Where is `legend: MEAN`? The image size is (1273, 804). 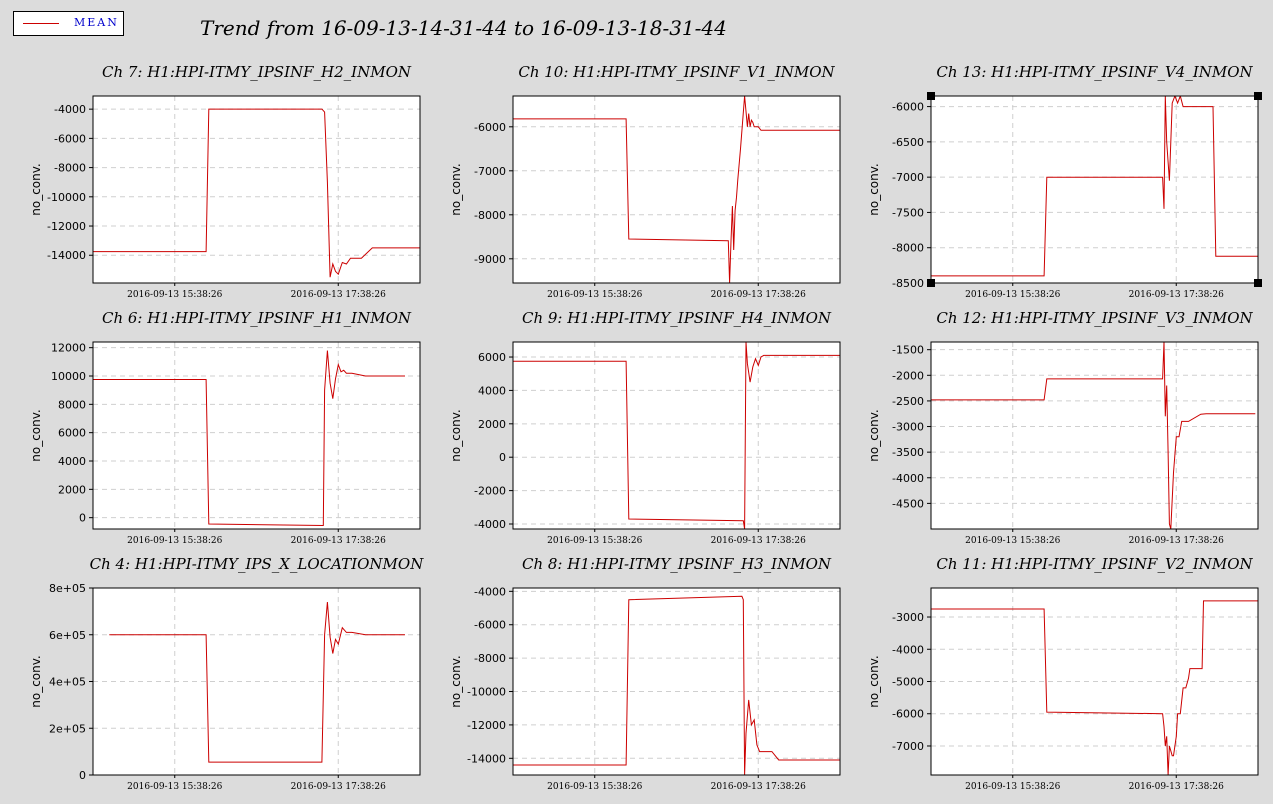 legend: MEAN is located at coordinates (68, 23).